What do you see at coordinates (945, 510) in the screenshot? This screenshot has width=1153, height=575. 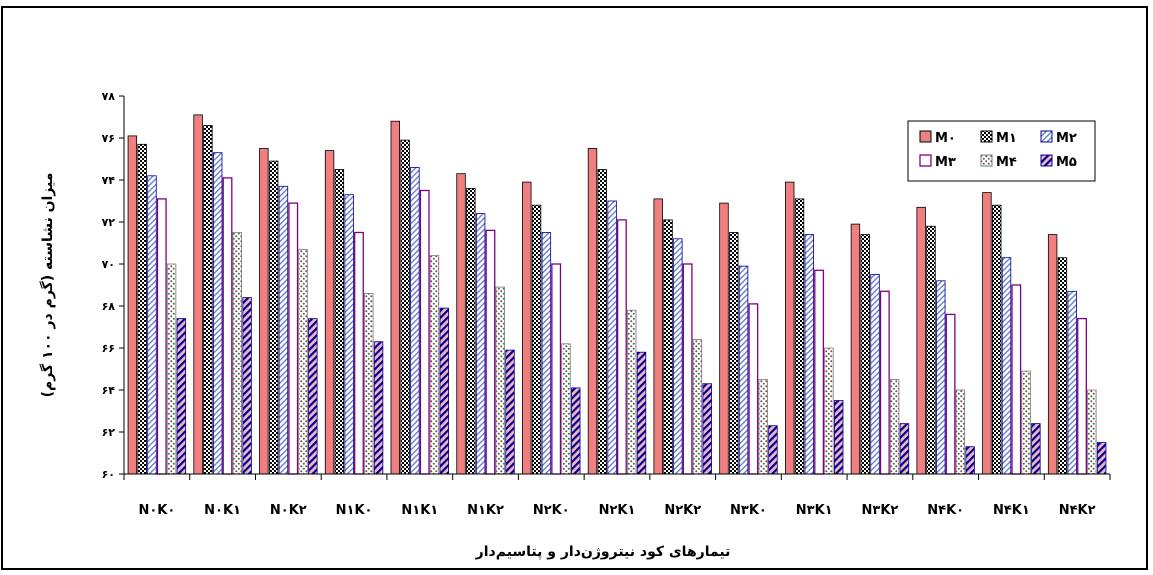 I see `x-tick-label: N۴K۰` at bounding box center [945, 510].